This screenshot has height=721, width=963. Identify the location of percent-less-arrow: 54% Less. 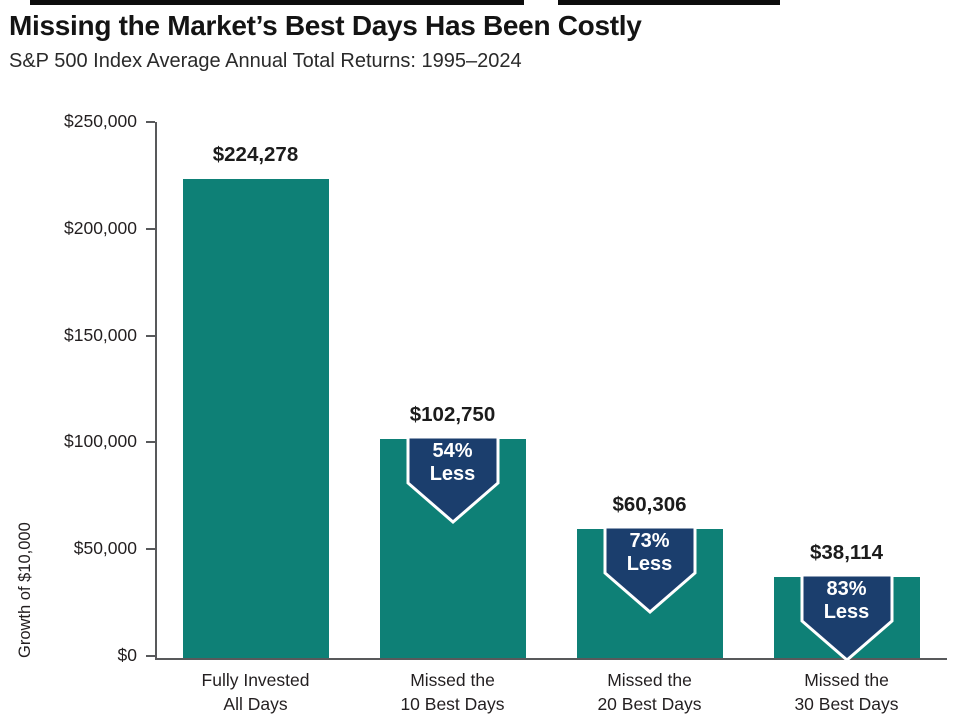
(453, 480).